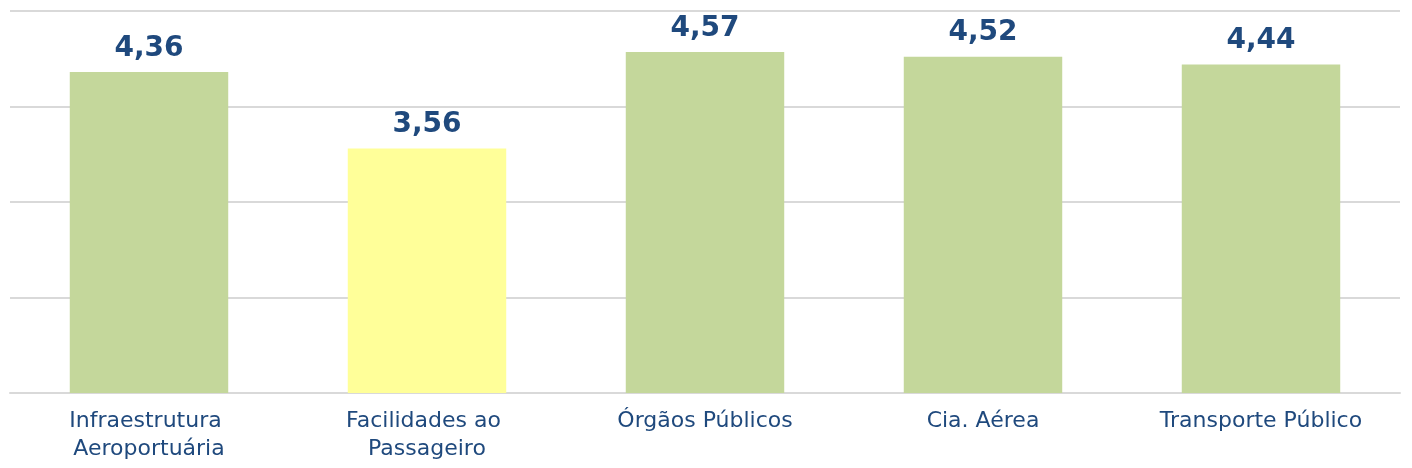 Image resolution: width=1412 pixels, height=468 pixels. I want to click on x-tick-label: Transporte Público, so click(1260, 419).